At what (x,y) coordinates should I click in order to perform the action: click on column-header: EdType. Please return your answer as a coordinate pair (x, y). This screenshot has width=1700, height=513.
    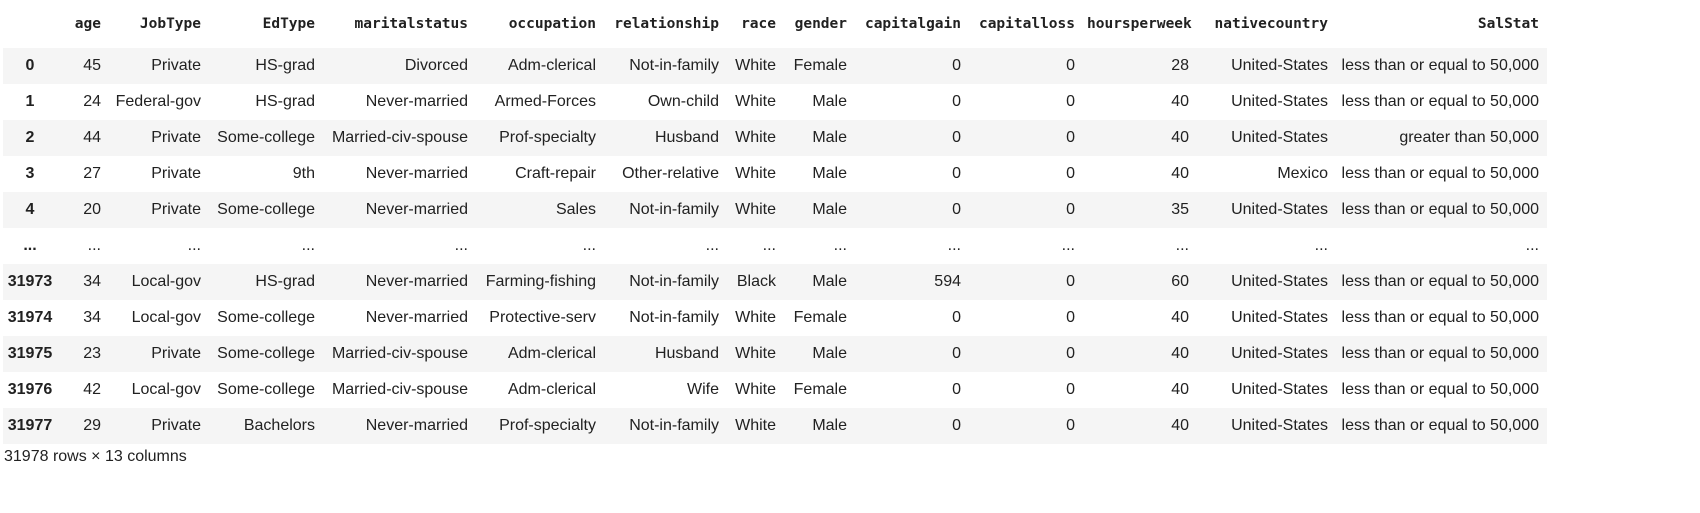
    Looking at the image, I should click on (288, 24).